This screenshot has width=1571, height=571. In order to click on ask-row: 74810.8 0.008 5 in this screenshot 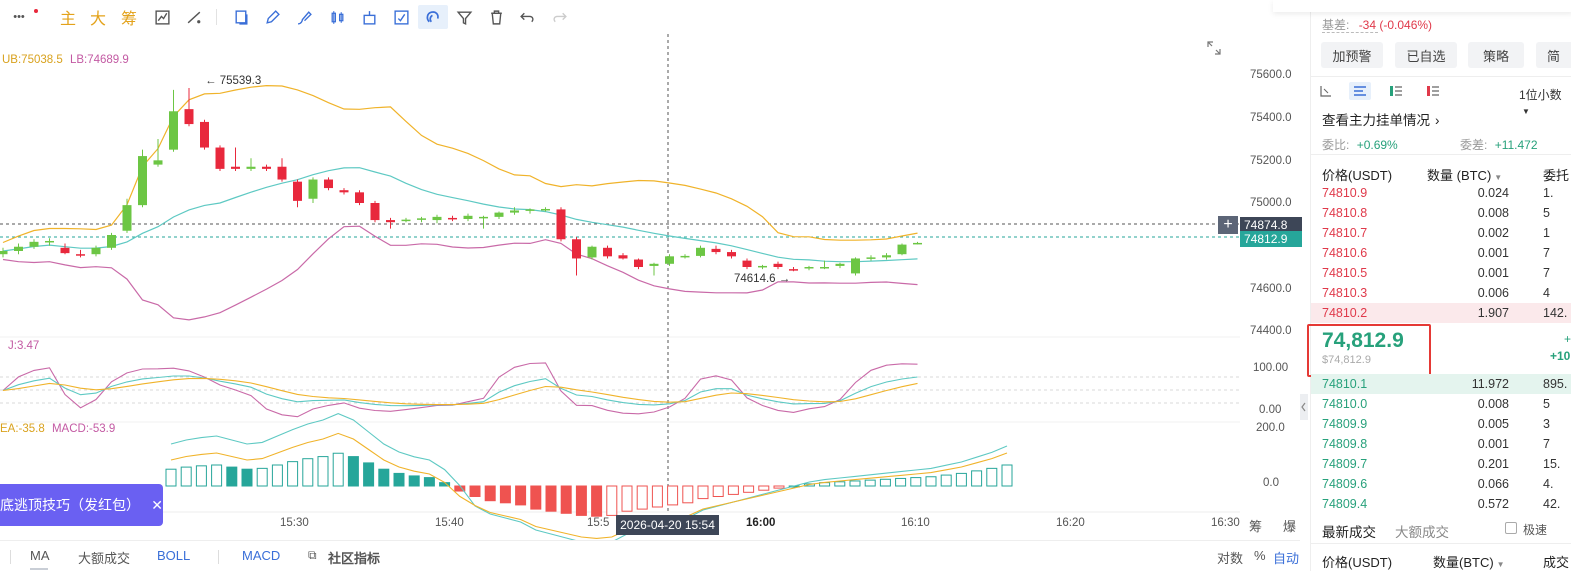, I will do `click(1441, 213)`.